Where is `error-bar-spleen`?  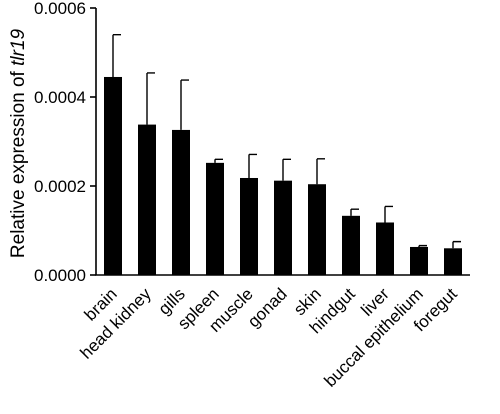
error-bar-spleen is located at coordinates (218, 160).